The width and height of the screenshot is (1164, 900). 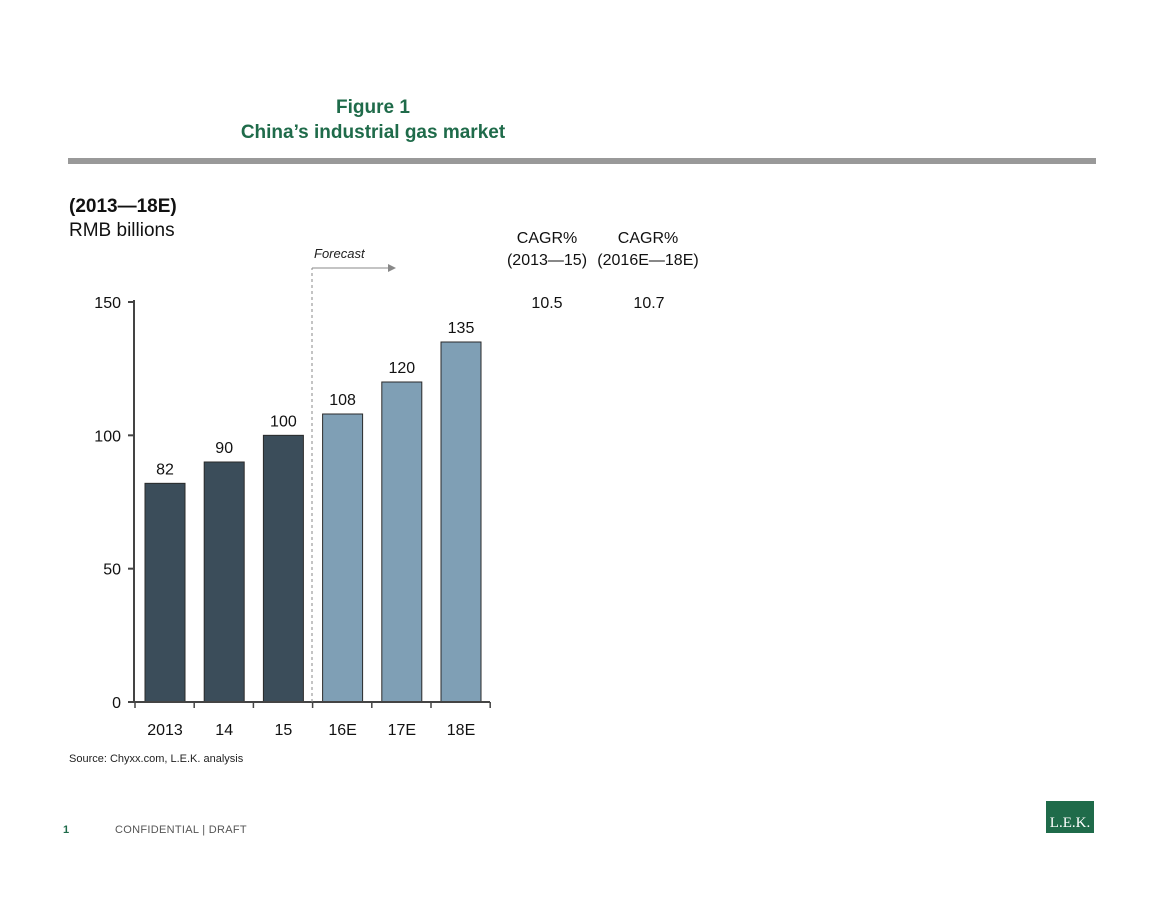 What do you see at coordinates (122, 230) in the screenshot?
I see `unit-label: RMB billions` at bounding box center [122, 230].